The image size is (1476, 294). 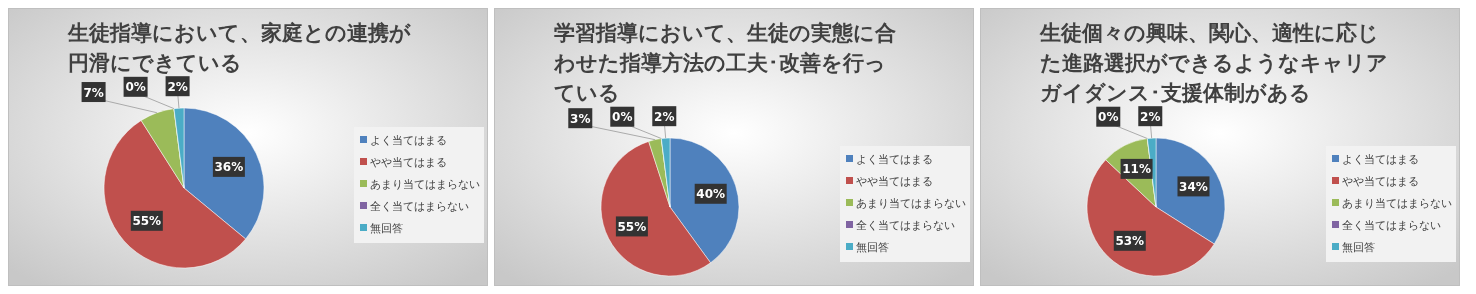 I want to click on data-label: 3%, so click(x=580, y=118).